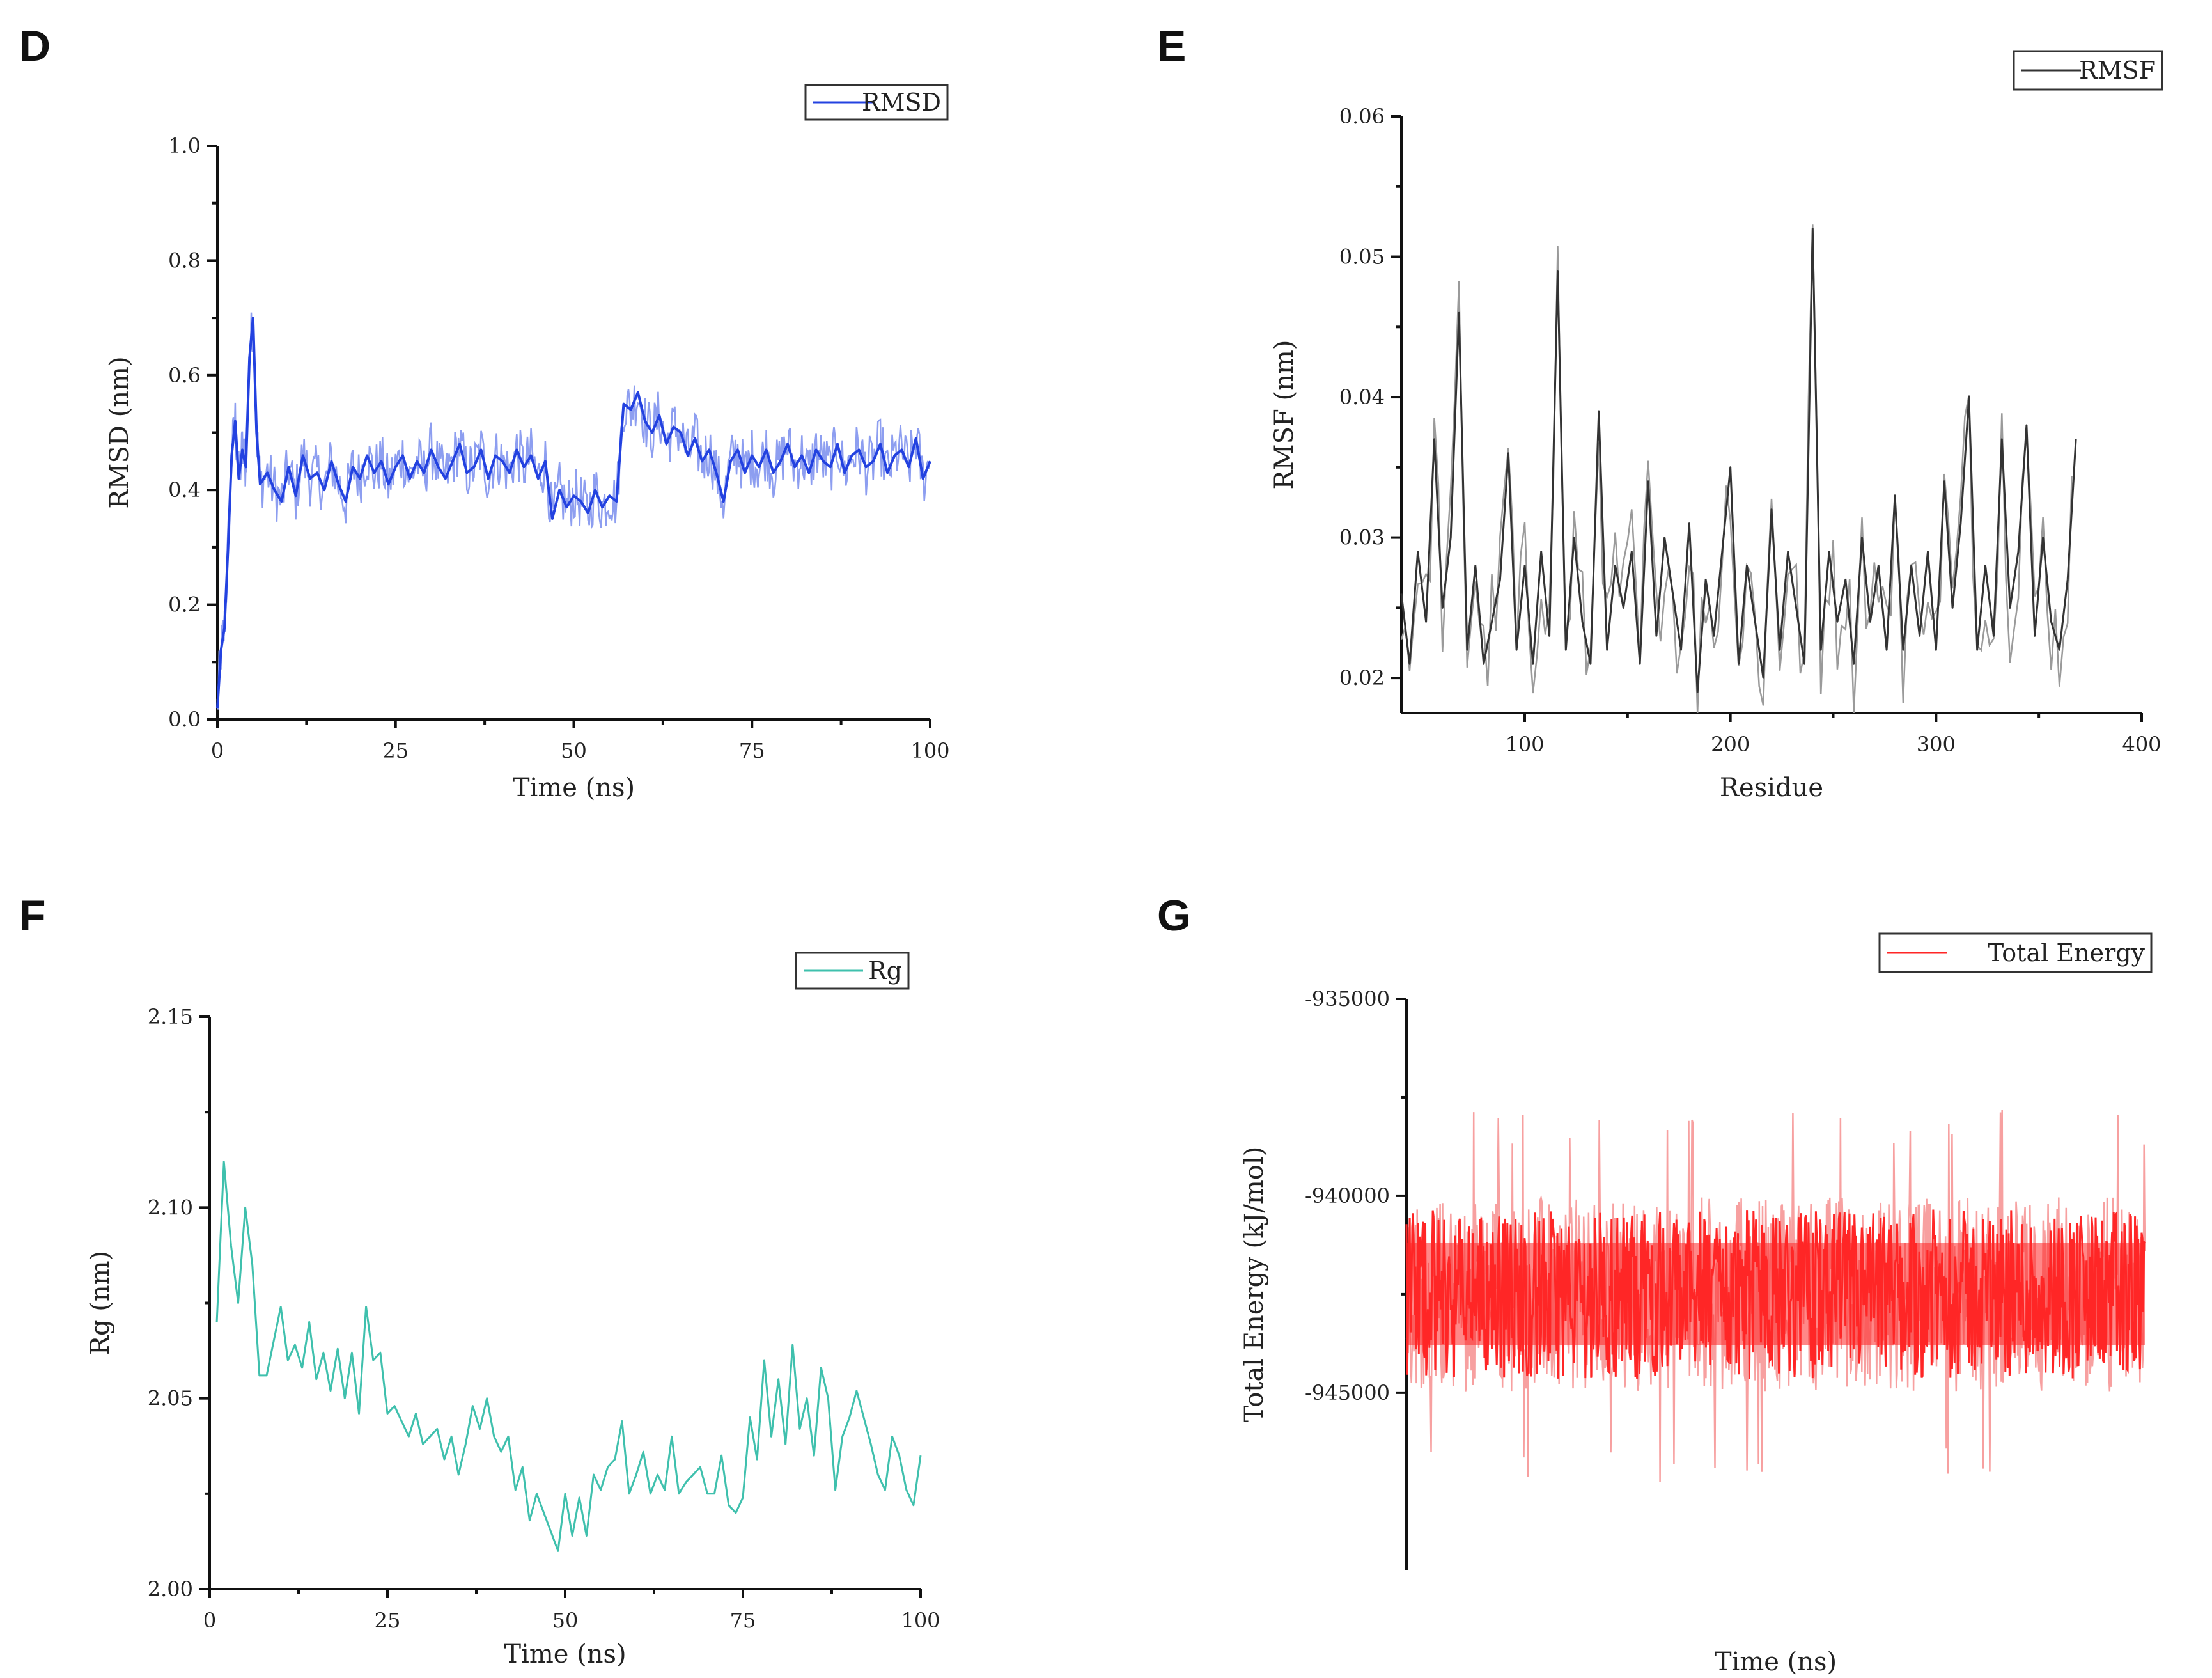  I want to click on series-line-rmsd, so click(573, 513).